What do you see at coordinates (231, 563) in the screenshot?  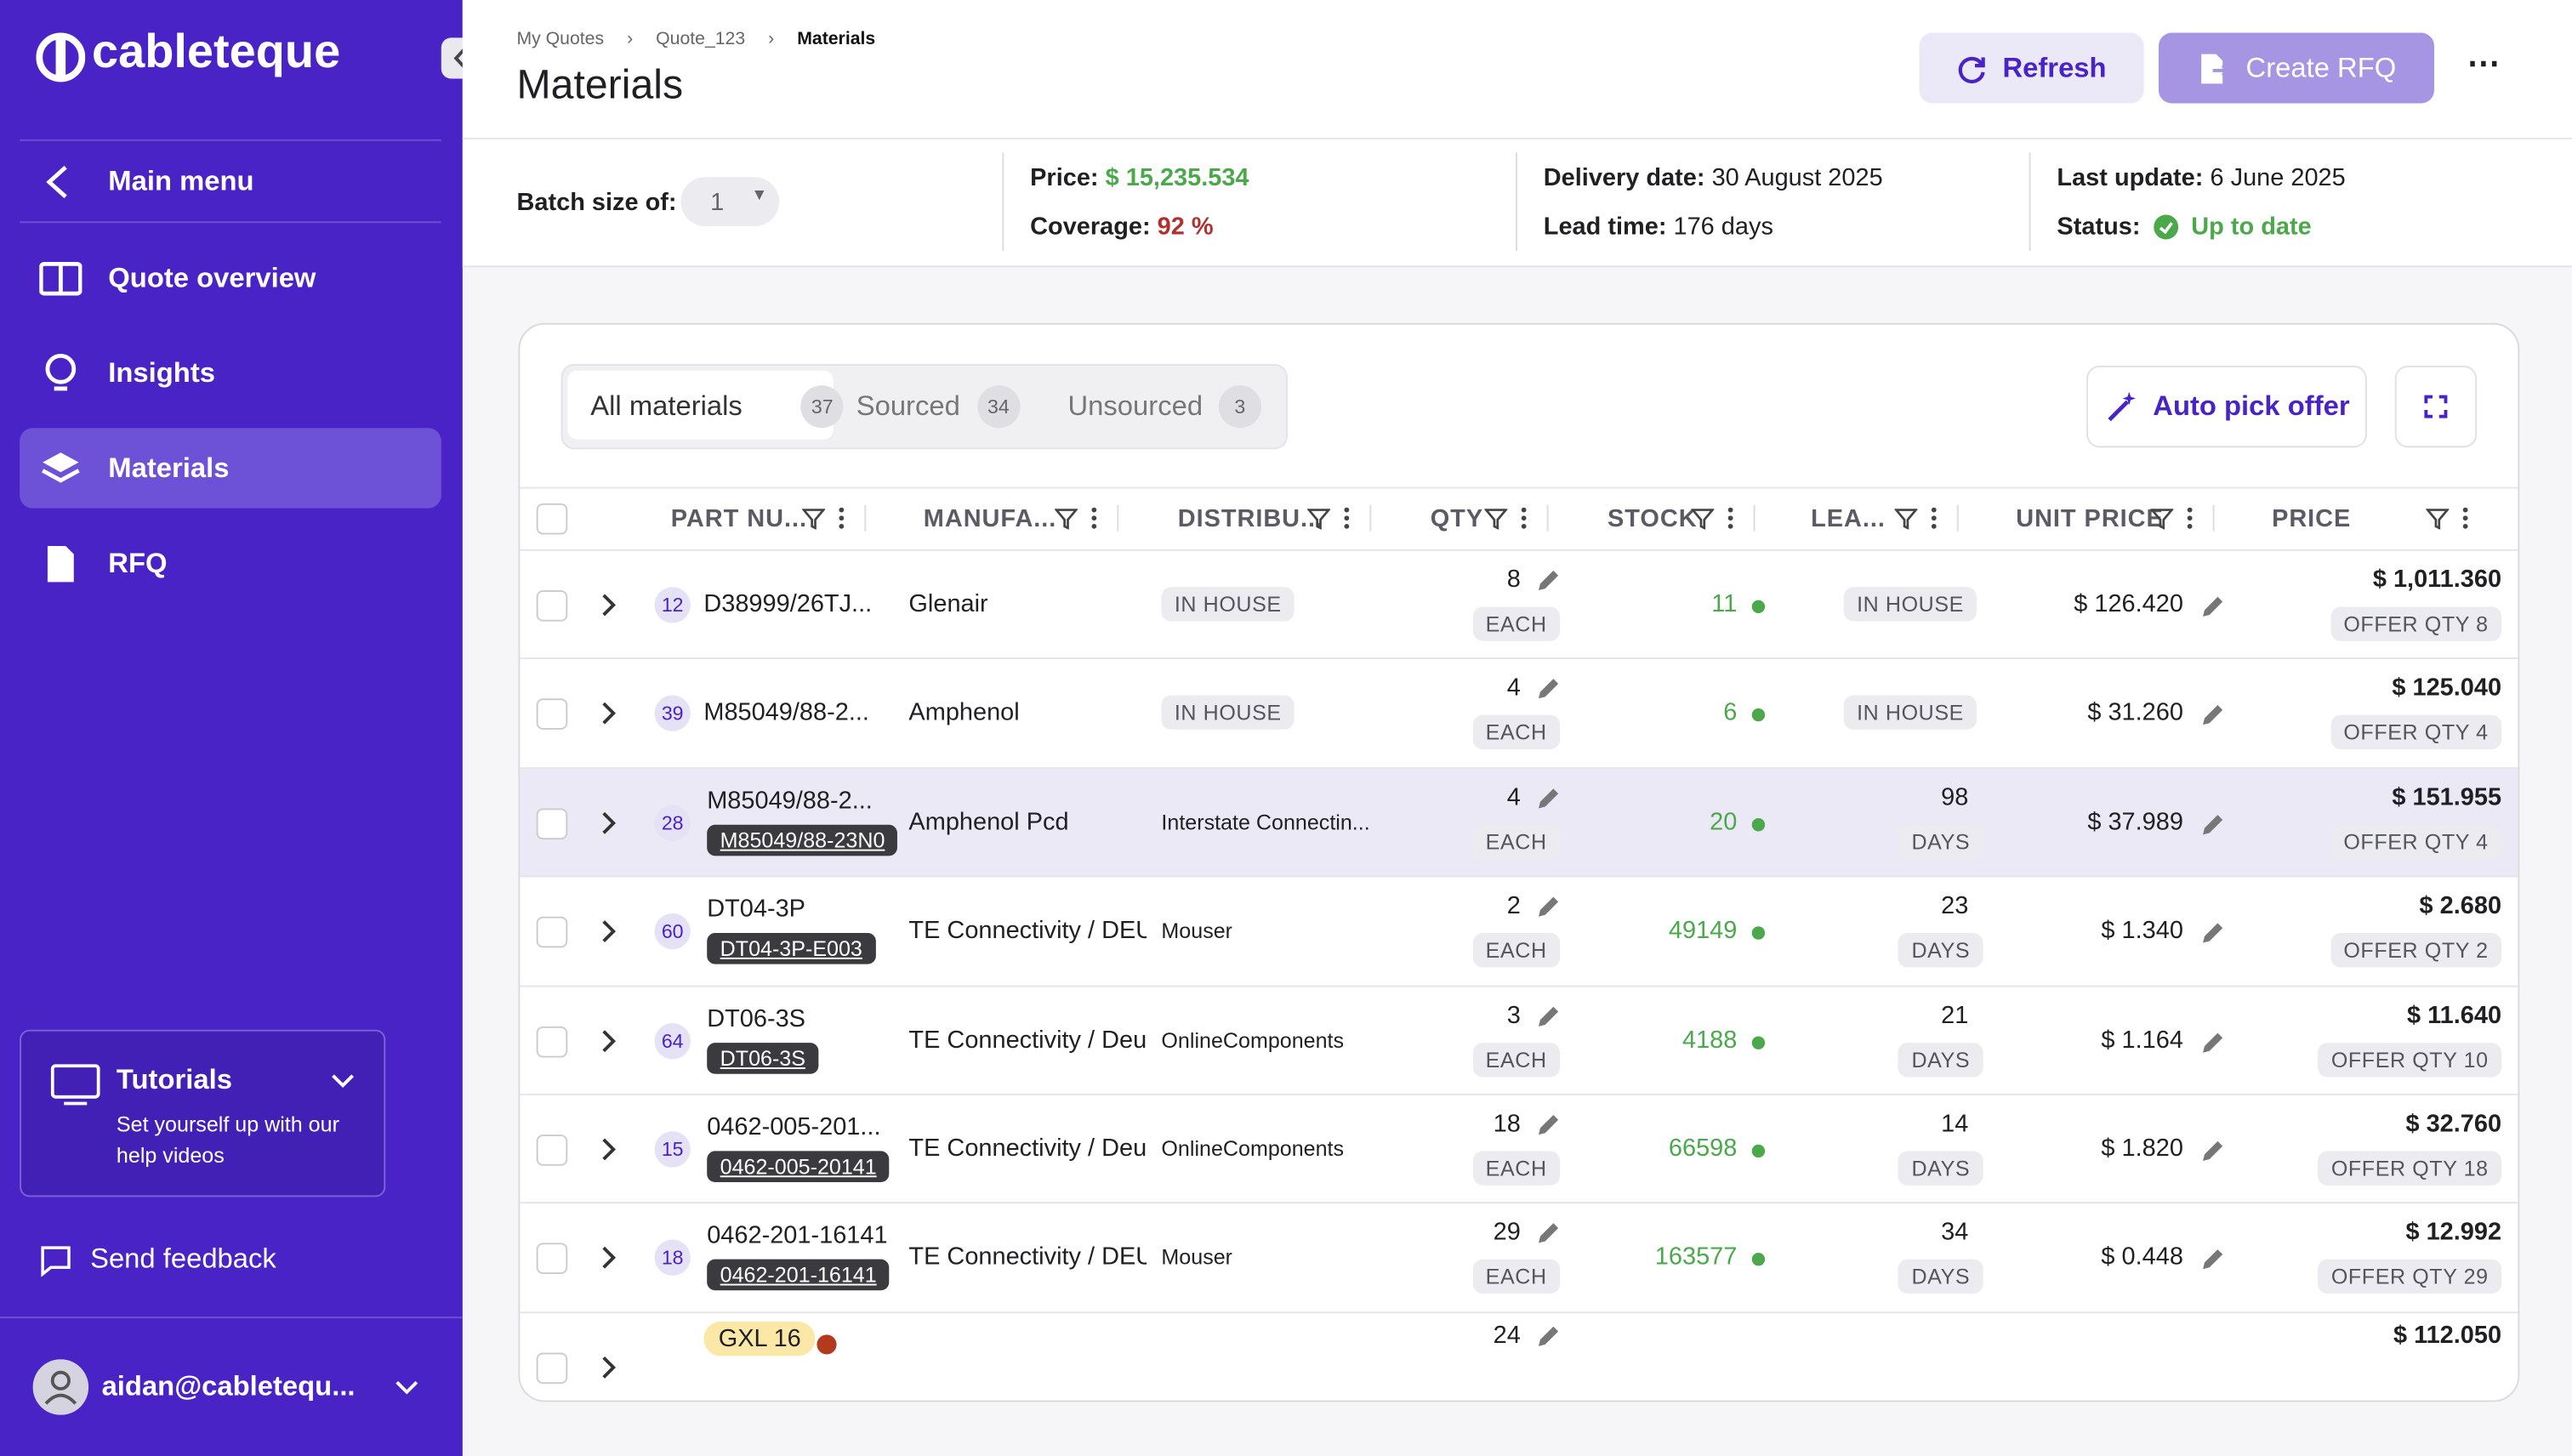 I see `nav-item: RFQ` at bounding box center [231, 563].